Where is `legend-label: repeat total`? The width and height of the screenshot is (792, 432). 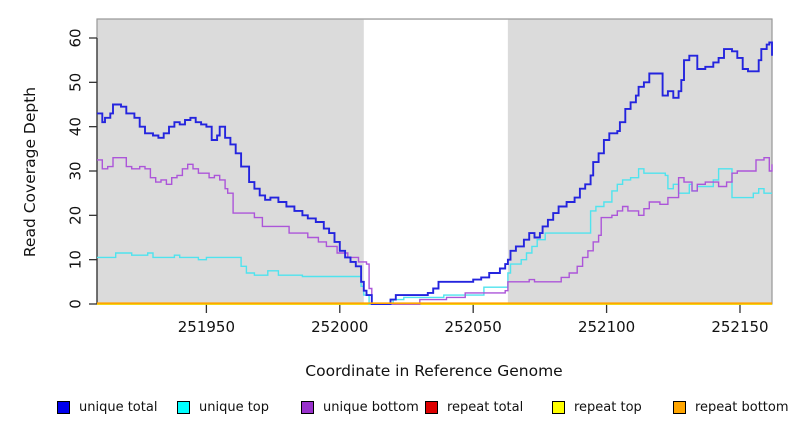 legend-label: repeat total is located at coordinates (485, 407).